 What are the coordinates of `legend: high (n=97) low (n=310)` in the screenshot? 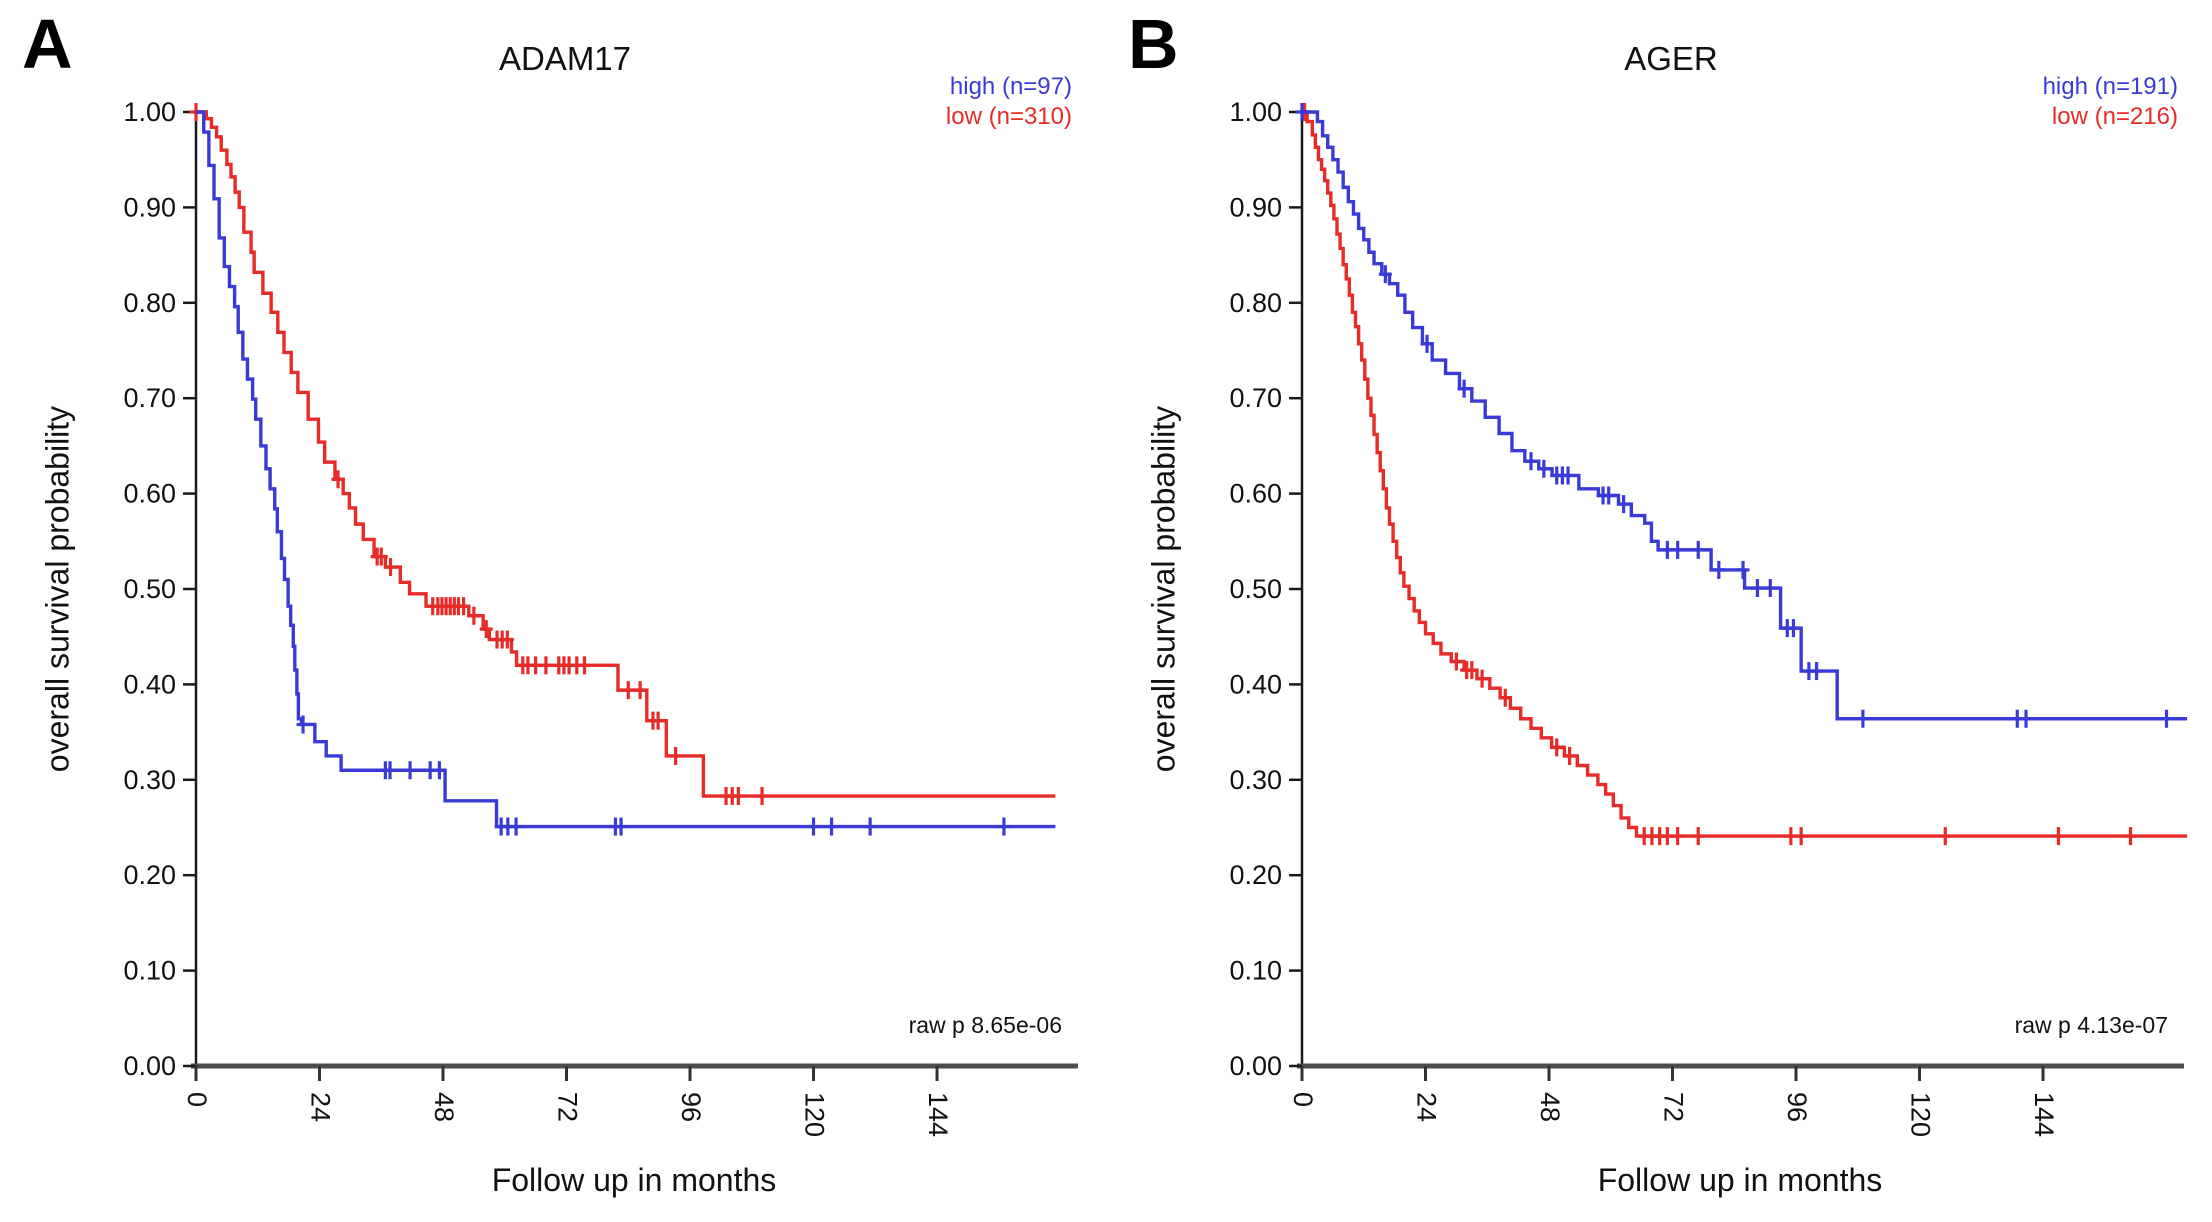 It's located at (1009, 102).